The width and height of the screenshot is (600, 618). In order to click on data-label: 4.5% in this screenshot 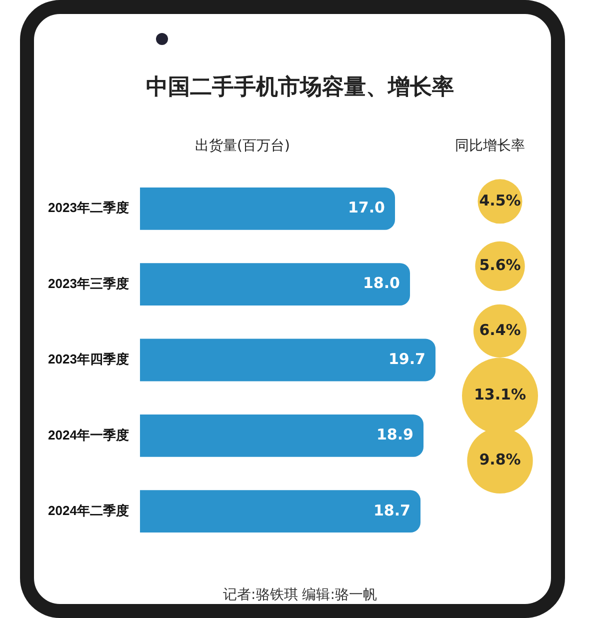, I will do `click(500, 200)`.